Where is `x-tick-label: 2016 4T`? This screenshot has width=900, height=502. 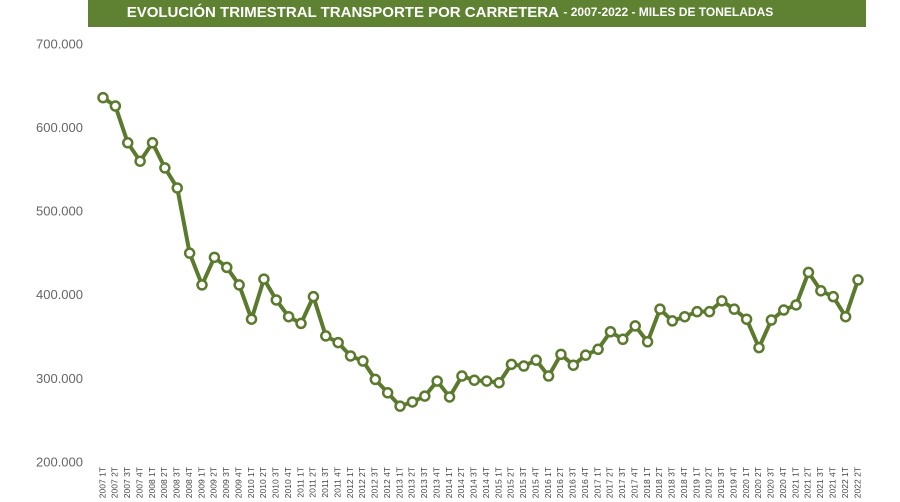
x-tick-label: 2016 4T is located at coordinates (585, 482).